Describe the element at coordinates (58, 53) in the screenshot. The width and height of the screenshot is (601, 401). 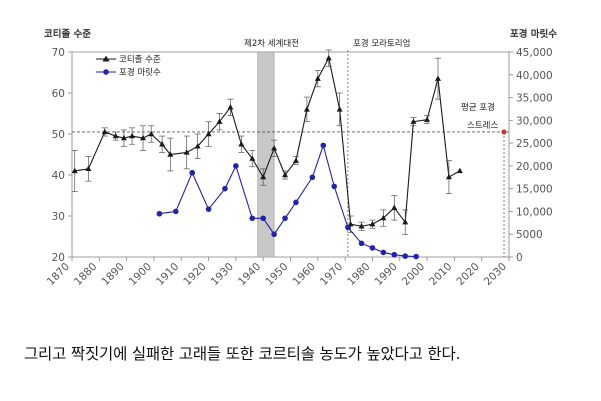
I see `y-left-tick-label: 70` at that location.